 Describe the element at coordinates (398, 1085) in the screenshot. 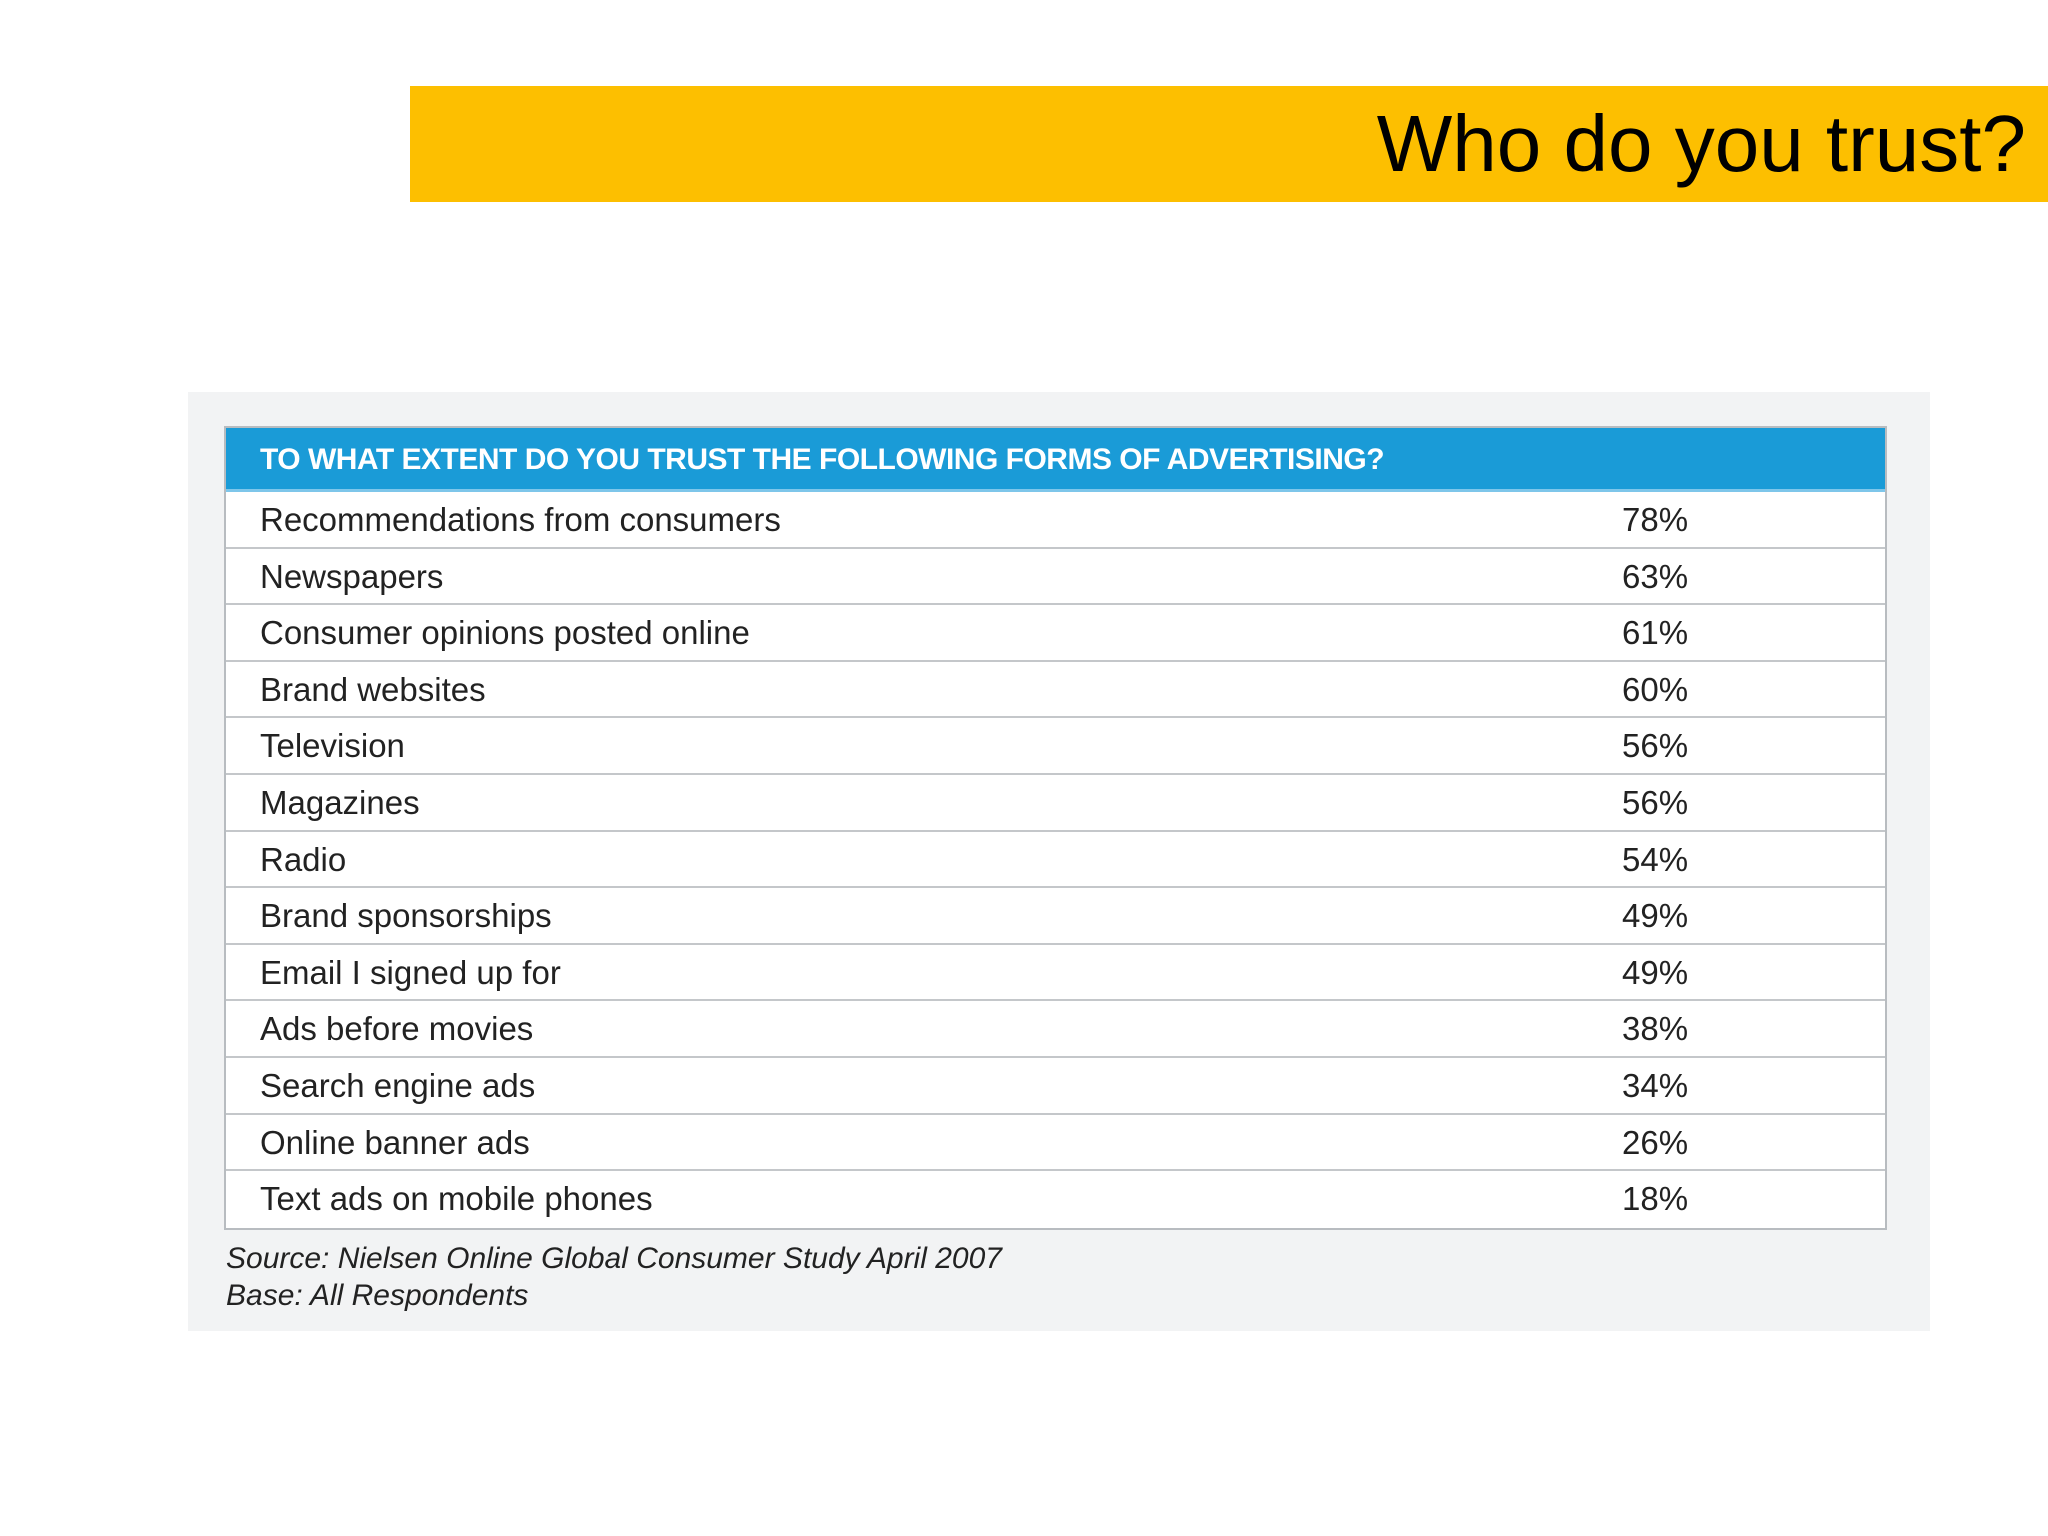

I see `row-label: Search engine ads` at that location.